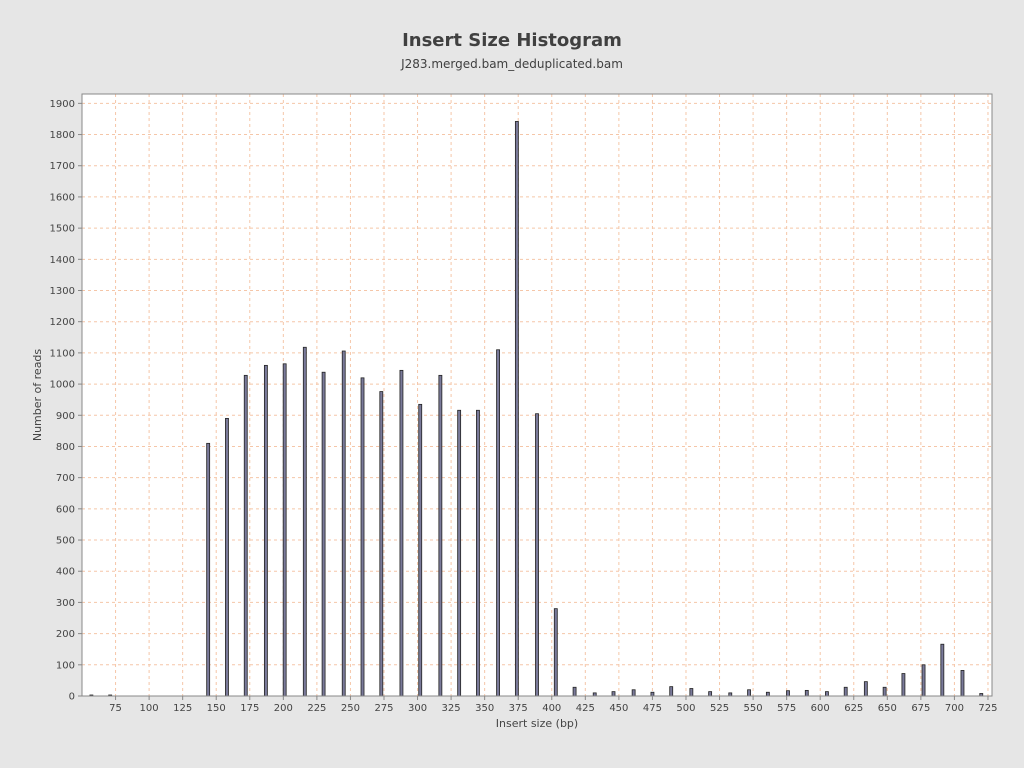 The height and width of the screenshot is (768, 1024). What do you see at coordinates (65, 603) in the screenshot?
I see `y-tick-label: 300` at bounding box center [65, 603].